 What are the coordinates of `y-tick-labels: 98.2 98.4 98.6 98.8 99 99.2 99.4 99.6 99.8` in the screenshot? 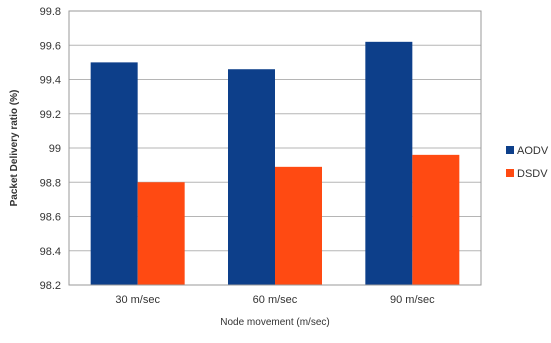 It's located at (50, 149).